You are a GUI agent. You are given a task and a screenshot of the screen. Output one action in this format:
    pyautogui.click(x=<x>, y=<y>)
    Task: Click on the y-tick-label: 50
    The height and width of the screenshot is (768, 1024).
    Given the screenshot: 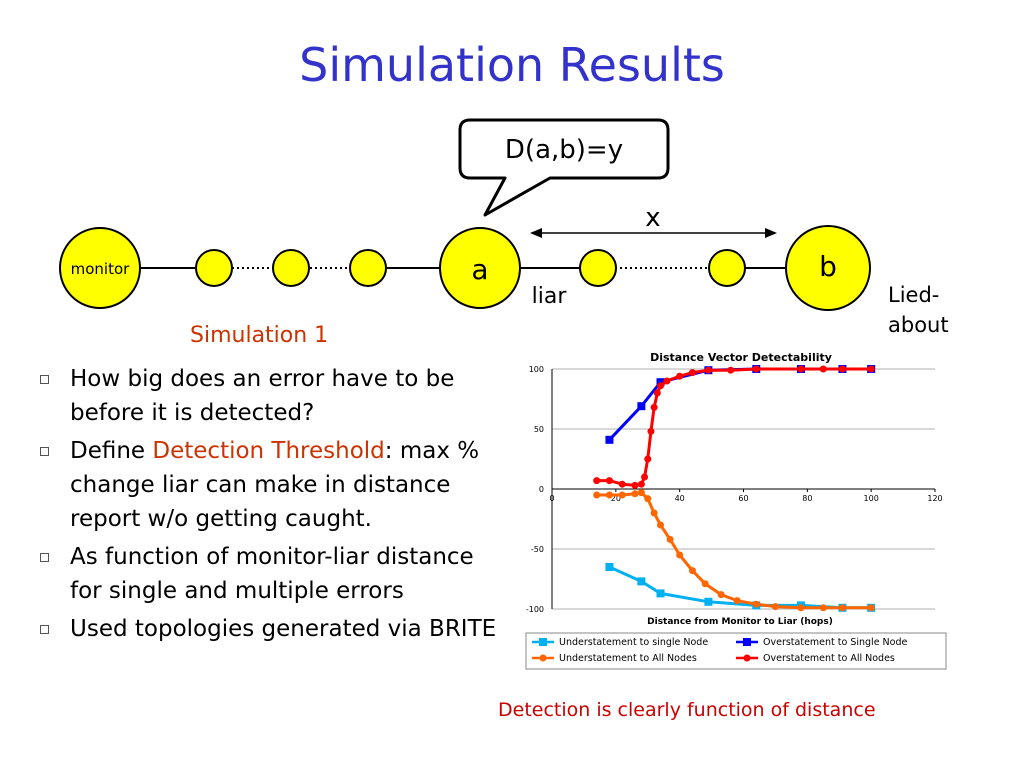 What is the action you would take?
    pyautogui.click(x=539, y=429)
    